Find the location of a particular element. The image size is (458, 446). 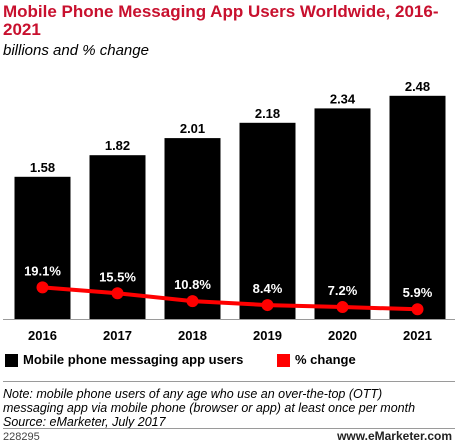

change-point-2018 is located at coordinates (192, 301).